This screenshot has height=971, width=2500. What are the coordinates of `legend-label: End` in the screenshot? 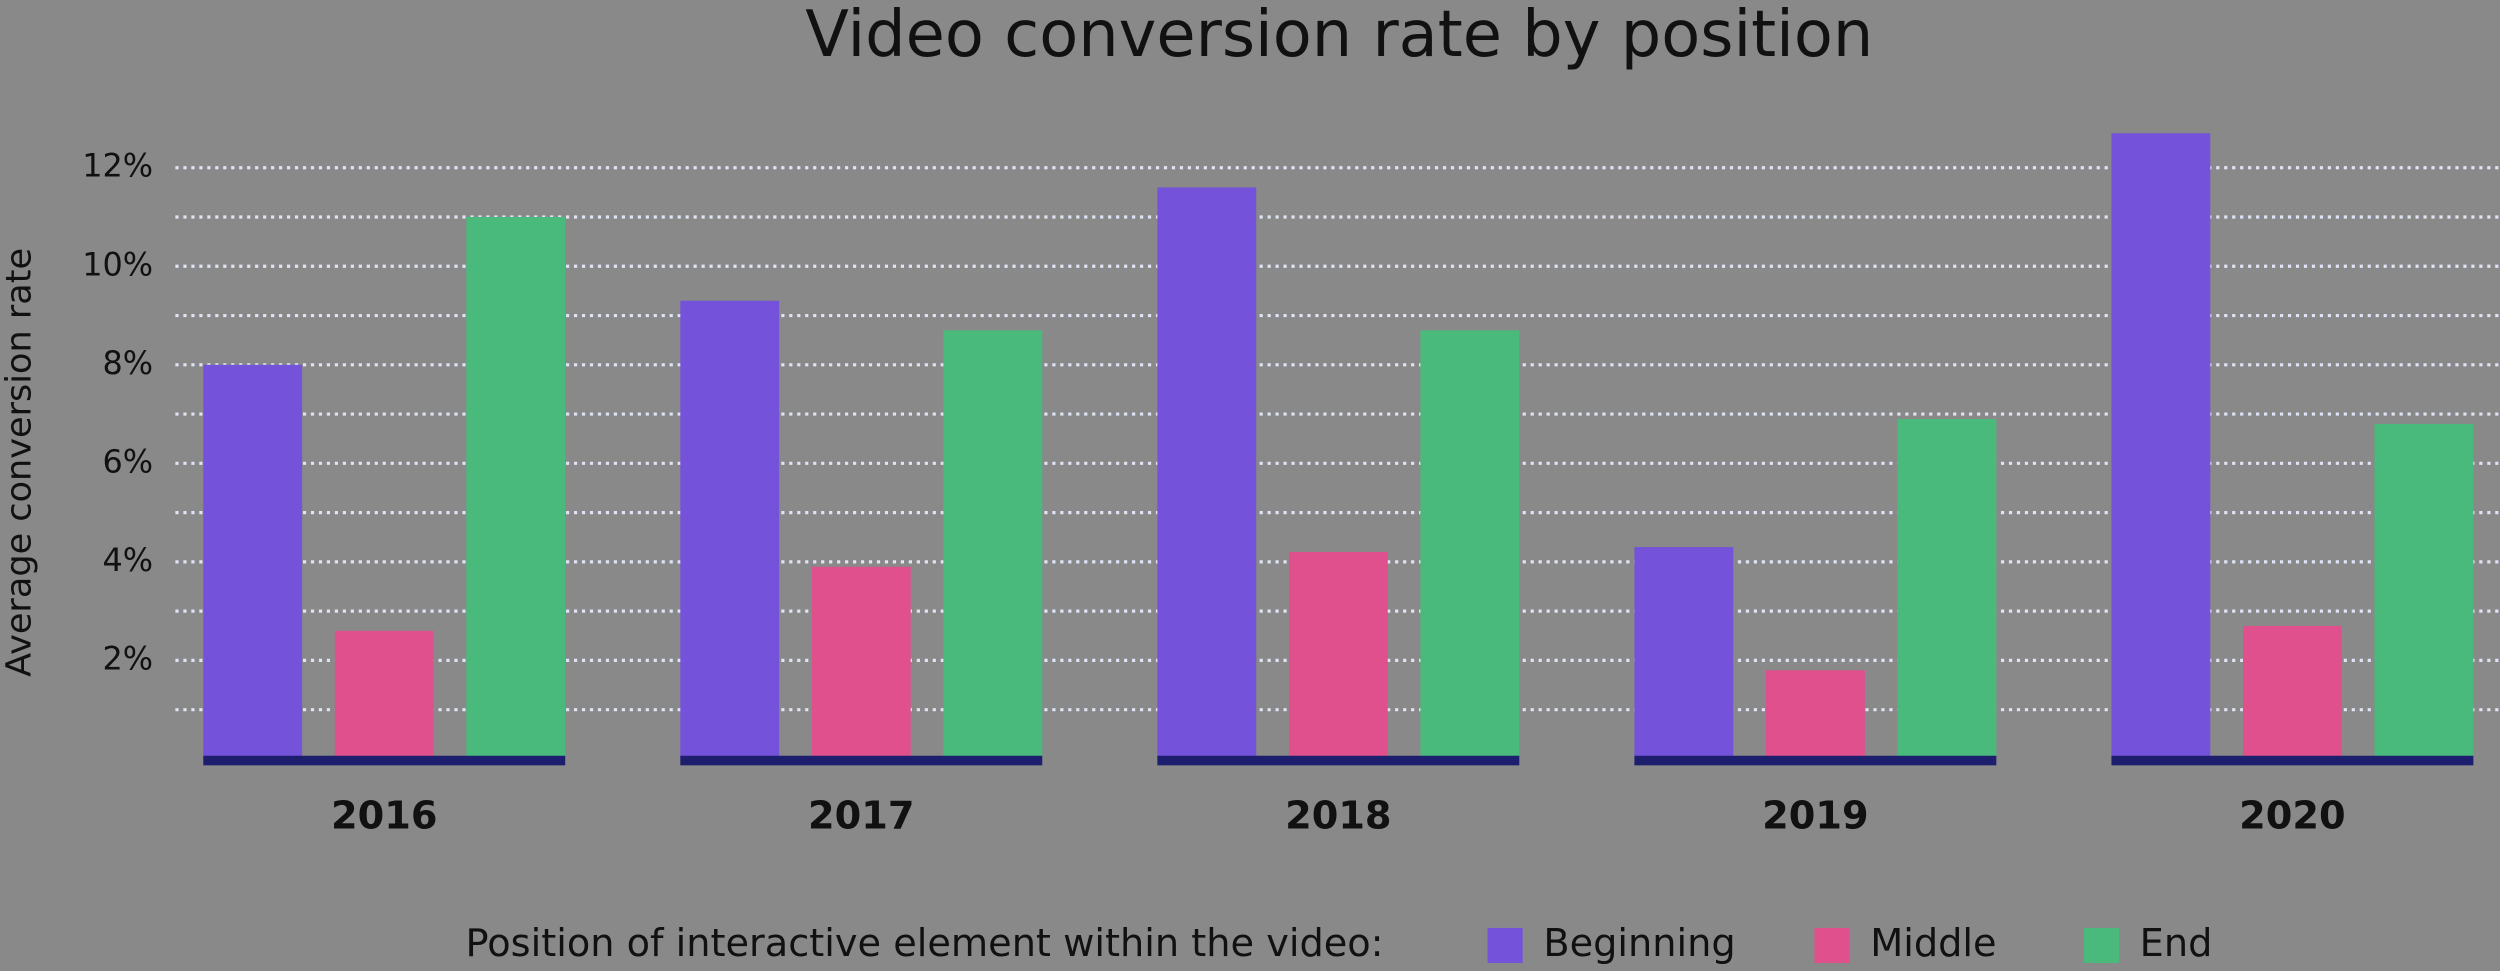 It's located at (2176, 943).